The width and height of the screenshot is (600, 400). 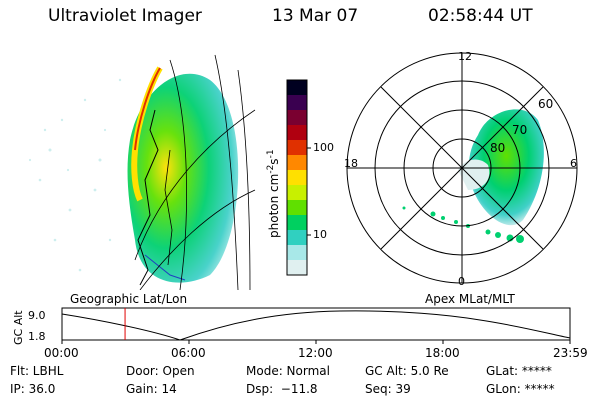 What do you see at coordinates (461, 281) in the screenshot?
I see `mlt-label-0: 0` at bounding box center [461, 281].